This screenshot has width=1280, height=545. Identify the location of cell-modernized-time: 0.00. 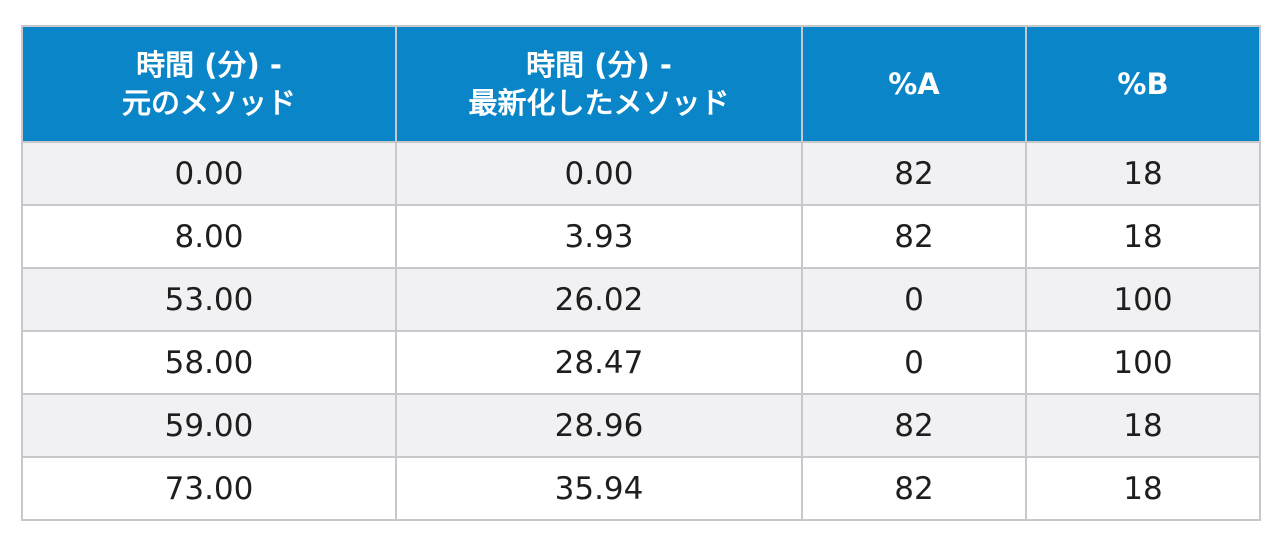
(599, 173).